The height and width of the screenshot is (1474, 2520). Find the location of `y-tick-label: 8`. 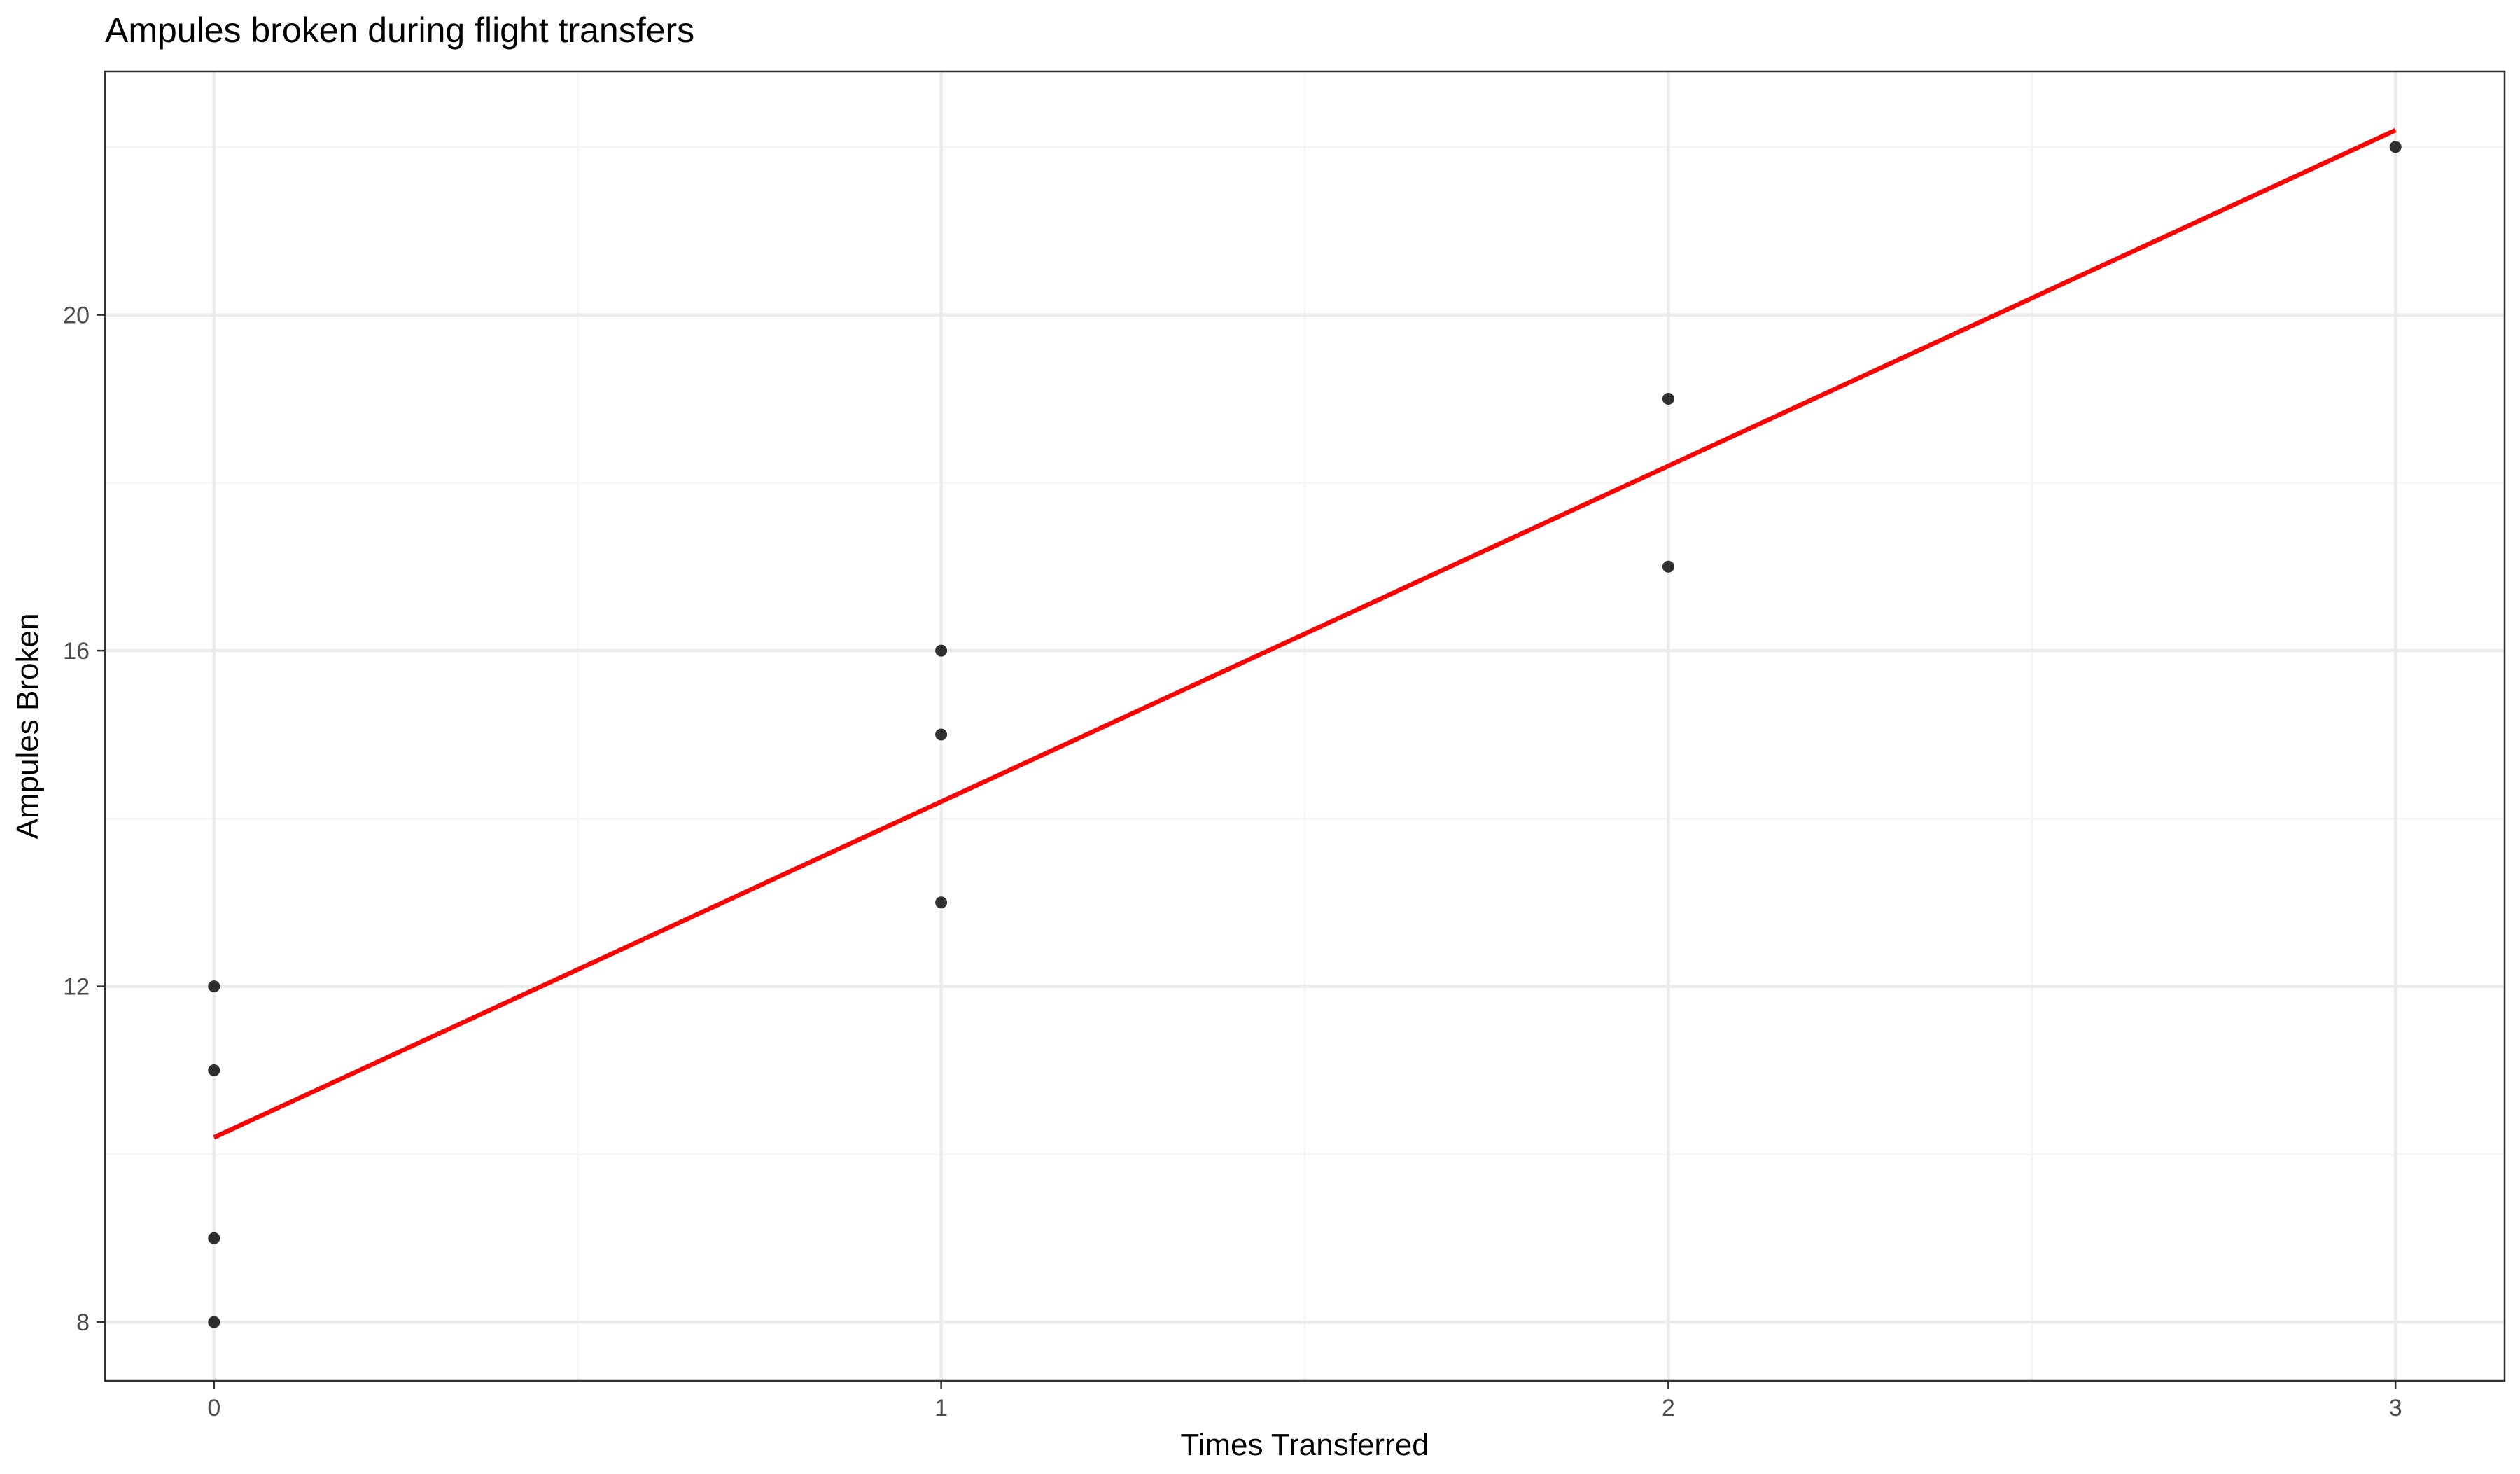

y-tick-label: 8 is located at coordinates (83, 1322).